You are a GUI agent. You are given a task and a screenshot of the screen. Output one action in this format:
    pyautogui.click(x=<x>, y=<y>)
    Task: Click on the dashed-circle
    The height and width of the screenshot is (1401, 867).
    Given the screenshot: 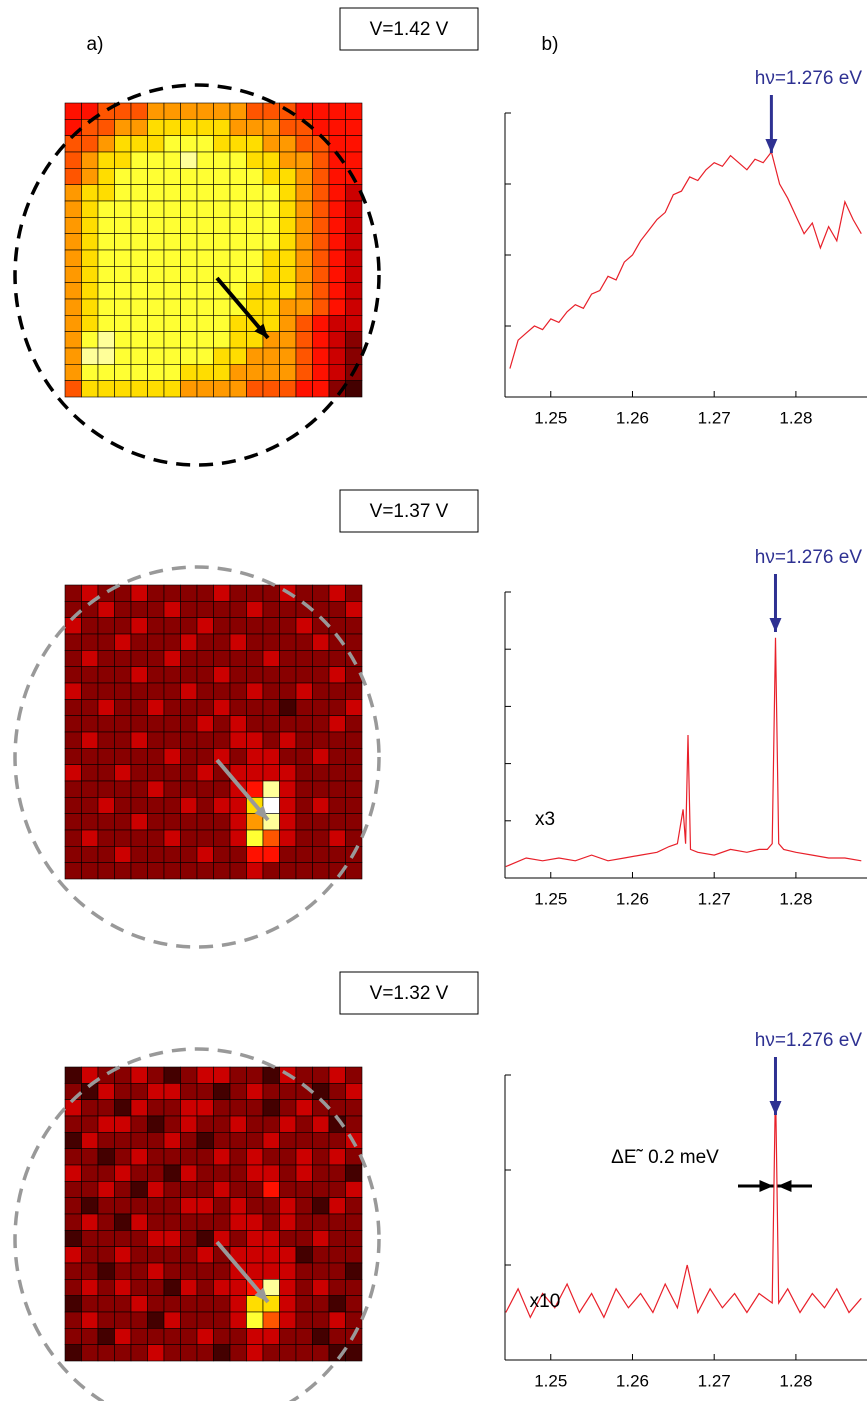 What is the action you would take?
    pyautogui.click(x=197, y=1224)
    